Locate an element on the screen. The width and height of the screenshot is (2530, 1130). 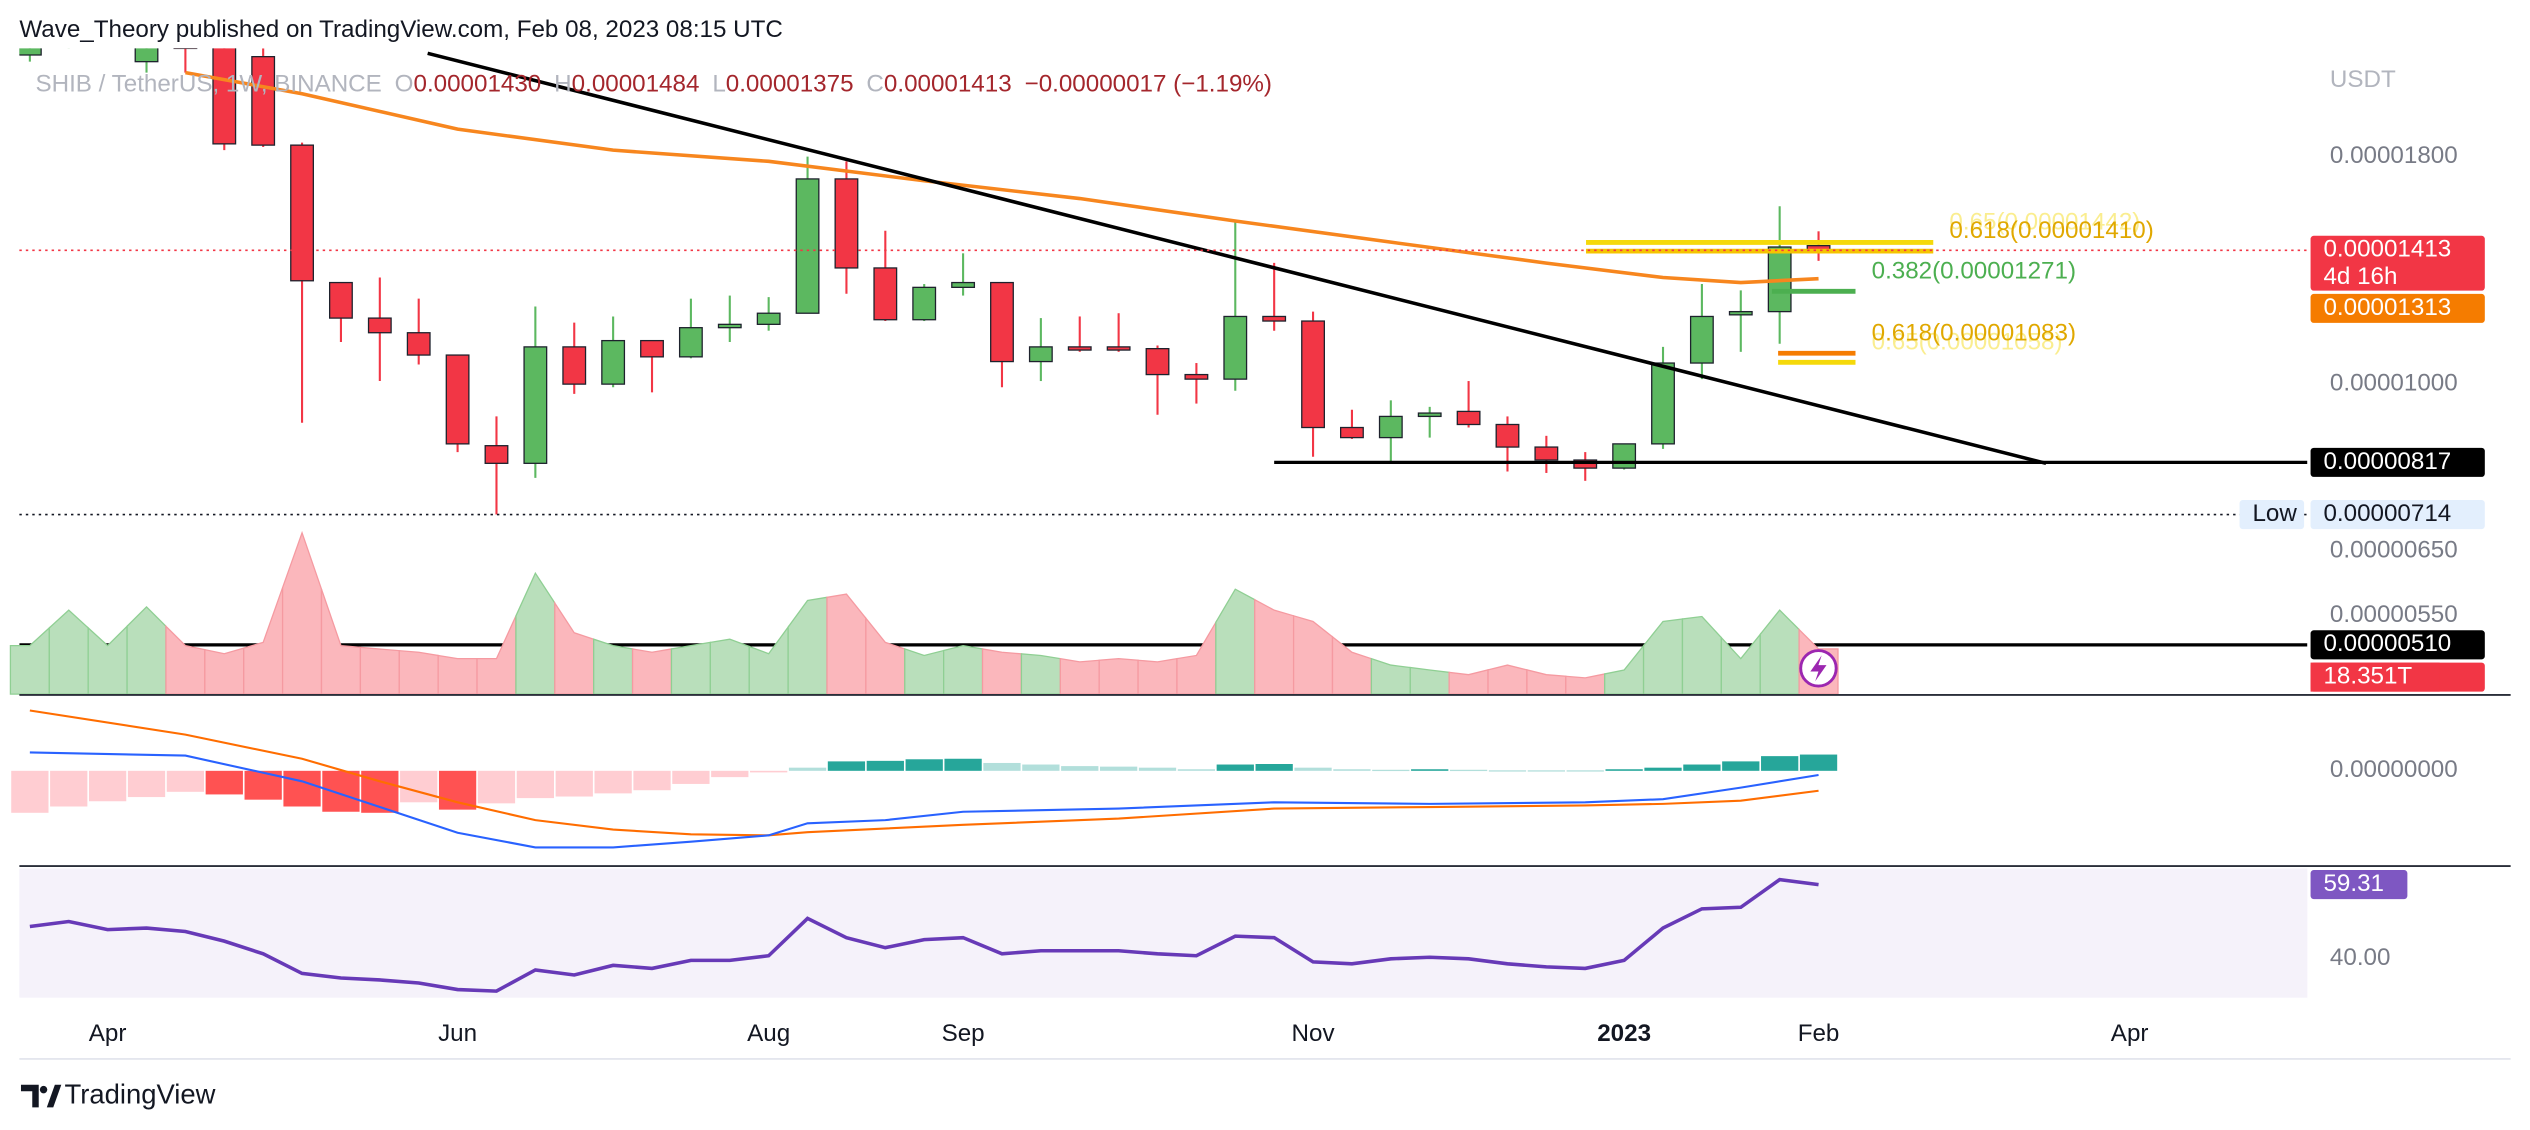
legend-change: −0.00000017 (−1.19%) is located at coordinates (1148, 84).